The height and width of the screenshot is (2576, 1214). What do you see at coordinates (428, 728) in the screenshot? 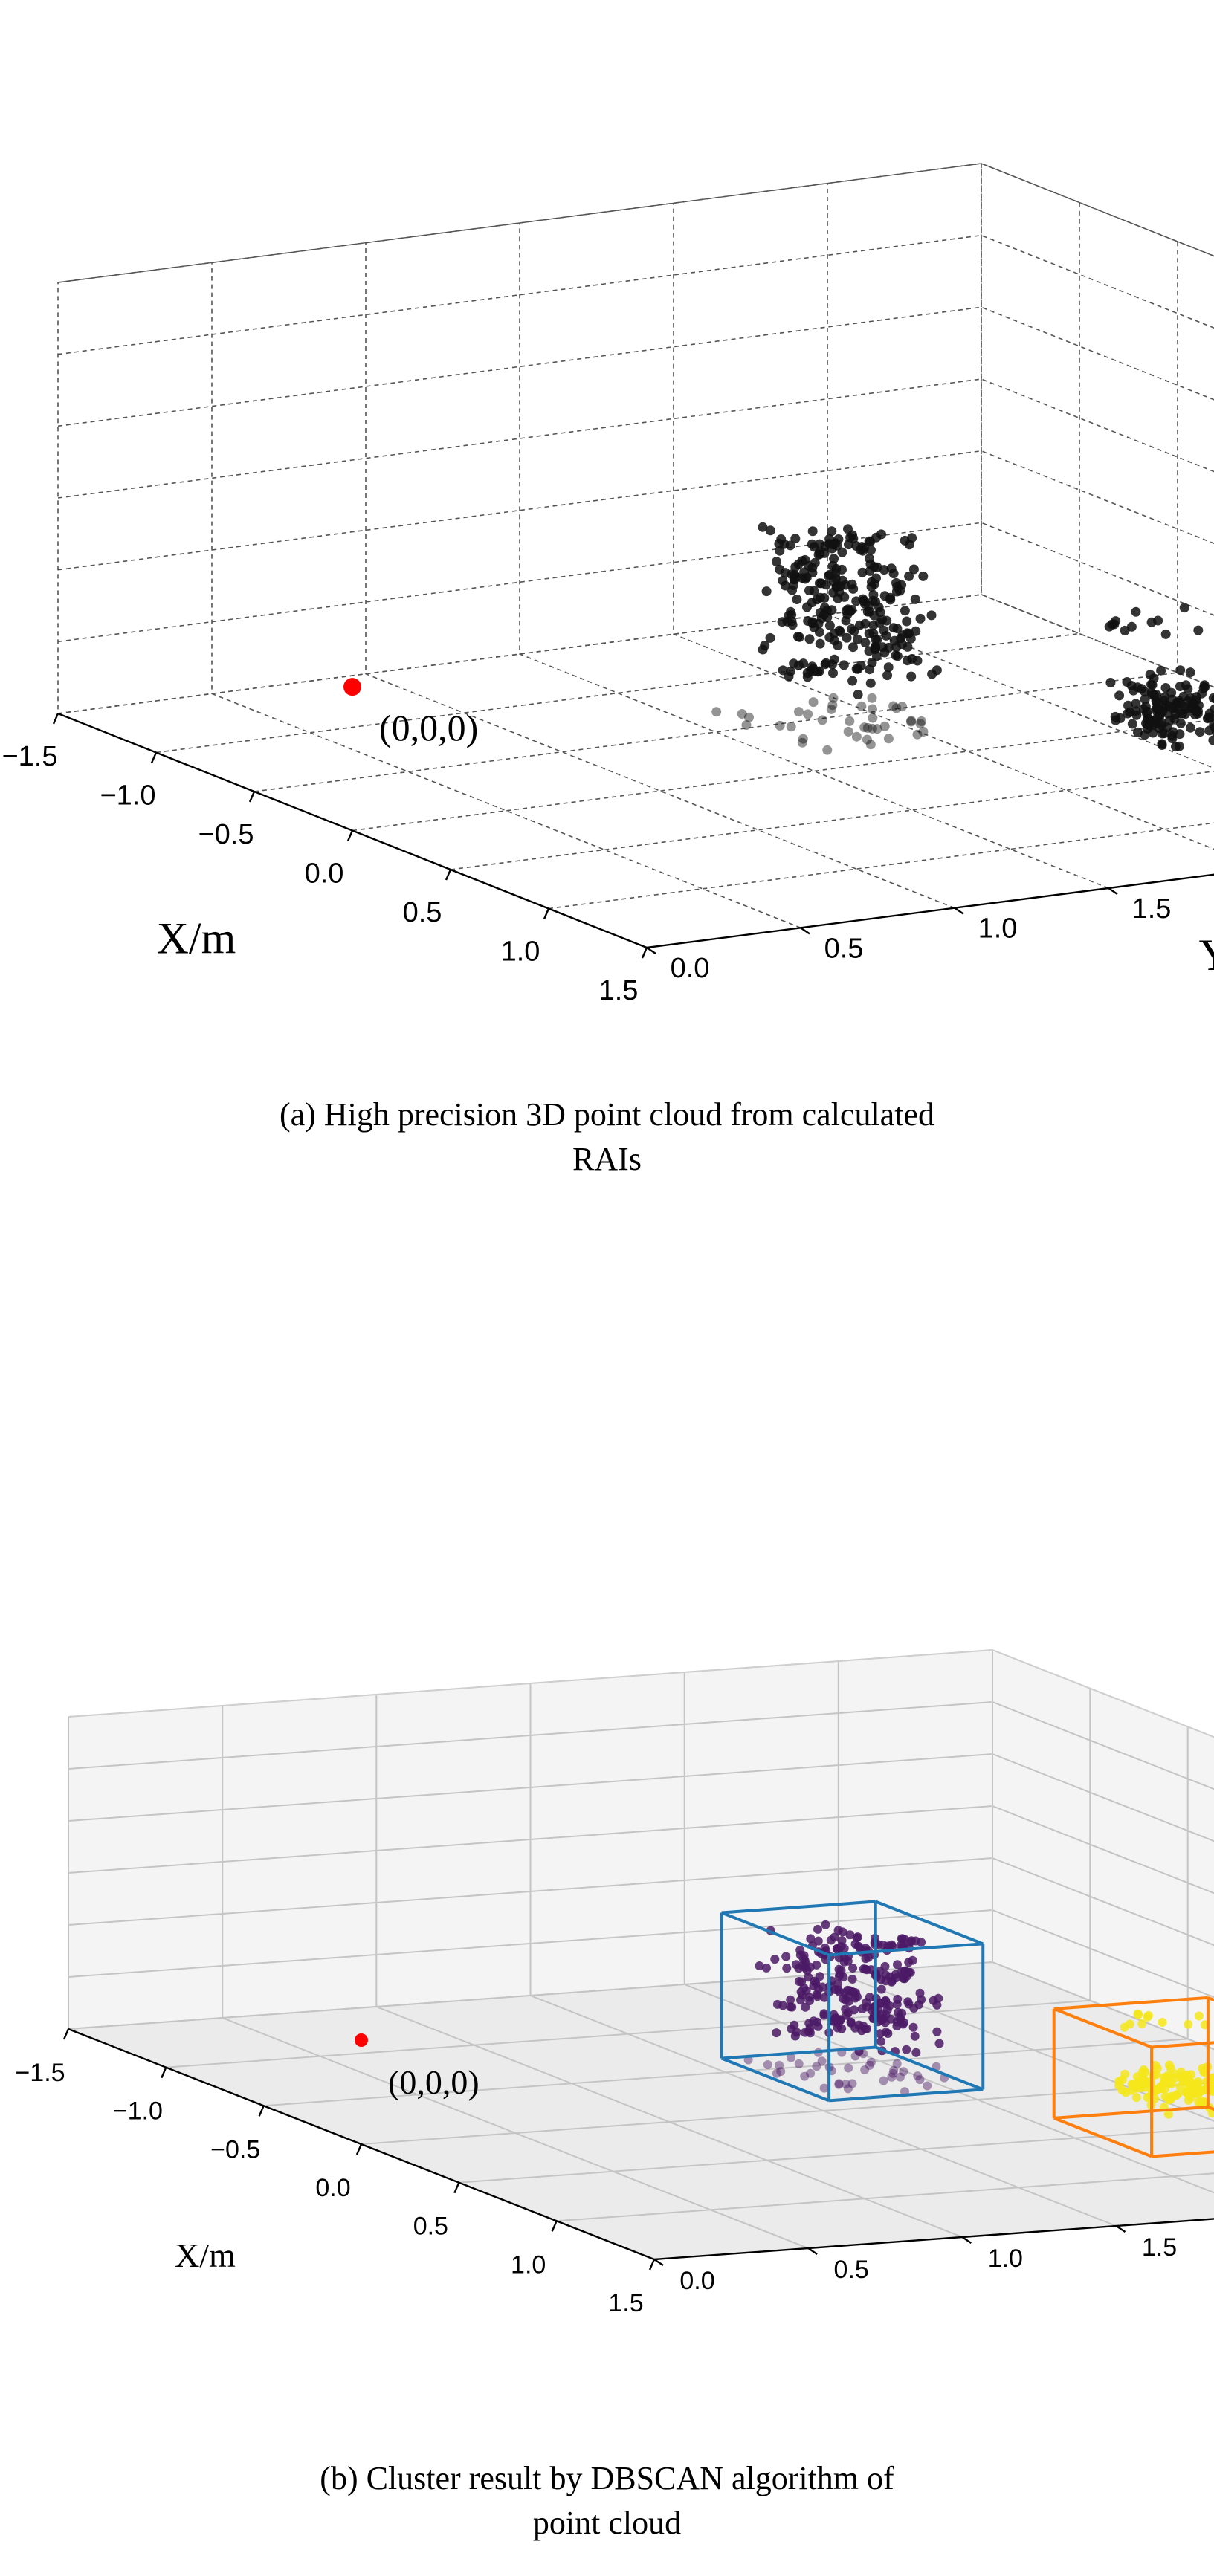
I see `origin-label: (0,0,0)` at bounding box center [428, 728].